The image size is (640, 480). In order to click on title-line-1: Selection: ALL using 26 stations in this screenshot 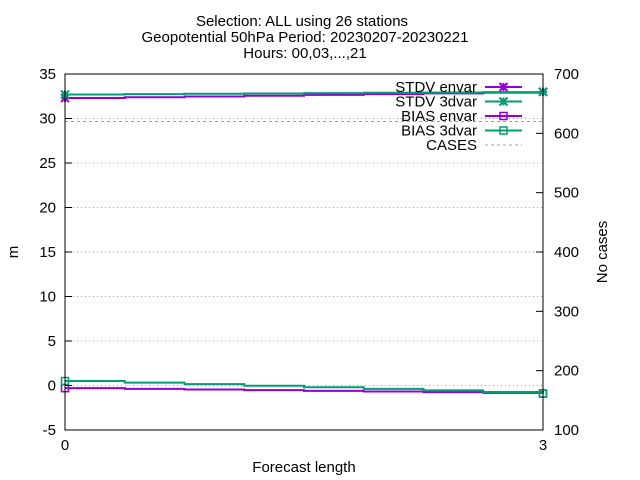, I will do `click(302, 21)`.